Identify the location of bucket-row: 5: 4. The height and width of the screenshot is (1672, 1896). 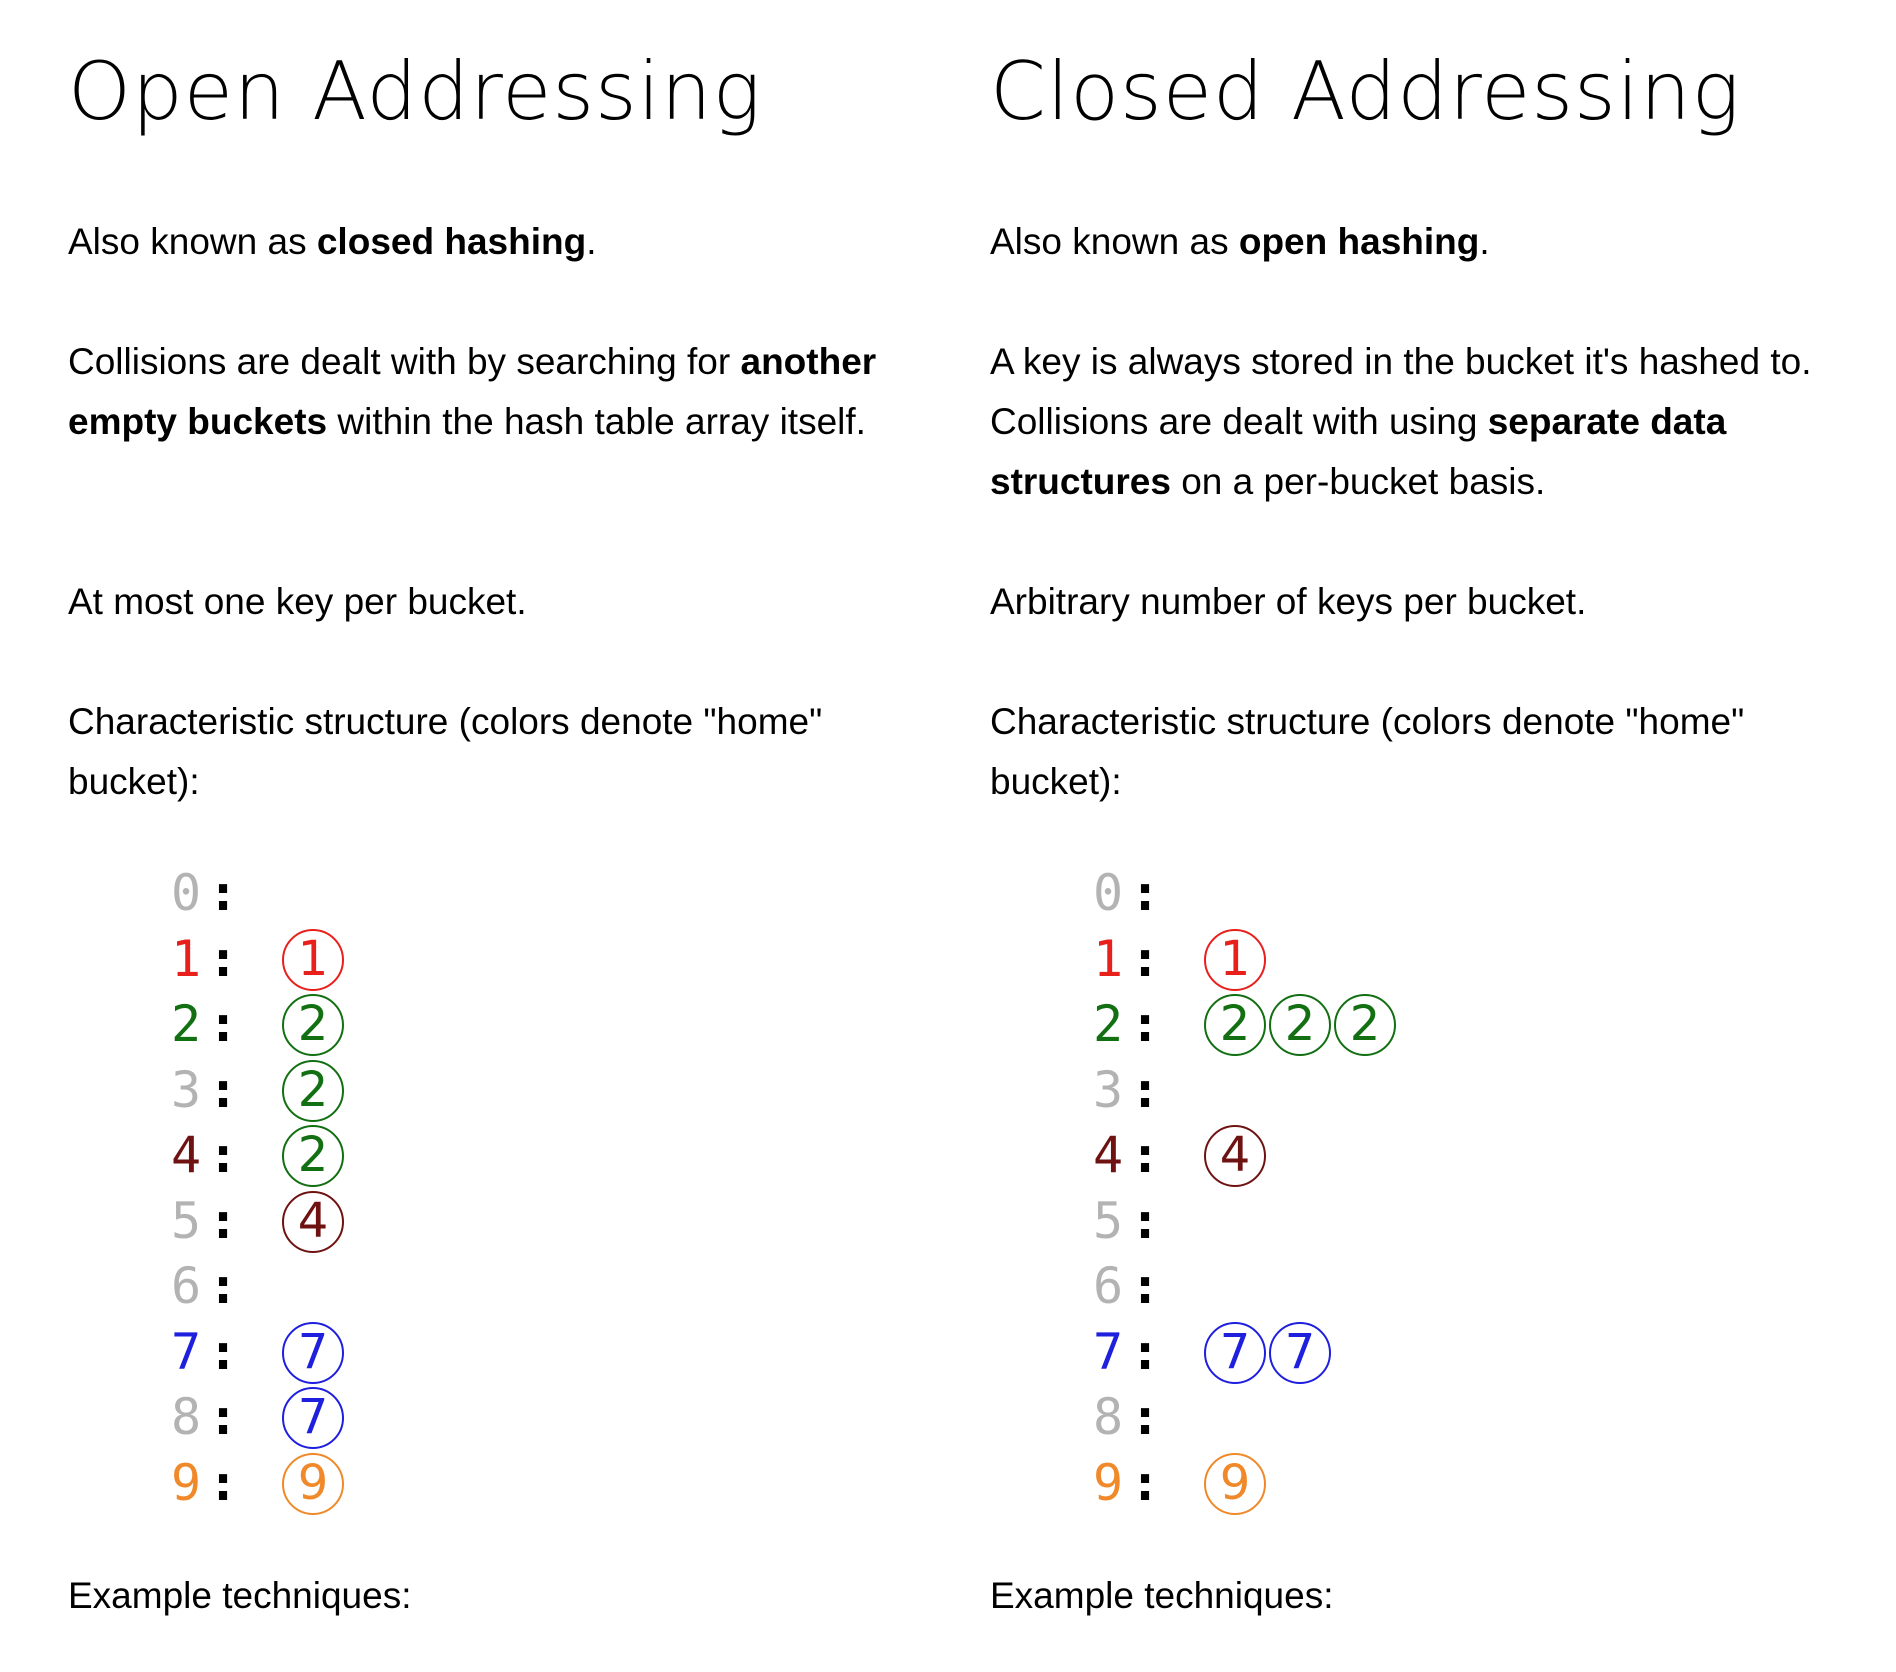
(468, 1221).